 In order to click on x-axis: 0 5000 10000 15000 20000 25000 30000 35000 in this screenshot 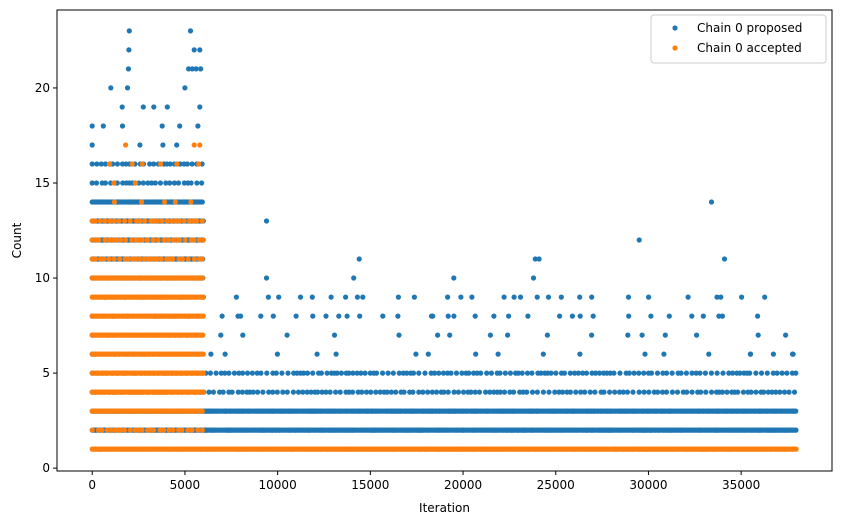, I will do `click(424, 481)`.